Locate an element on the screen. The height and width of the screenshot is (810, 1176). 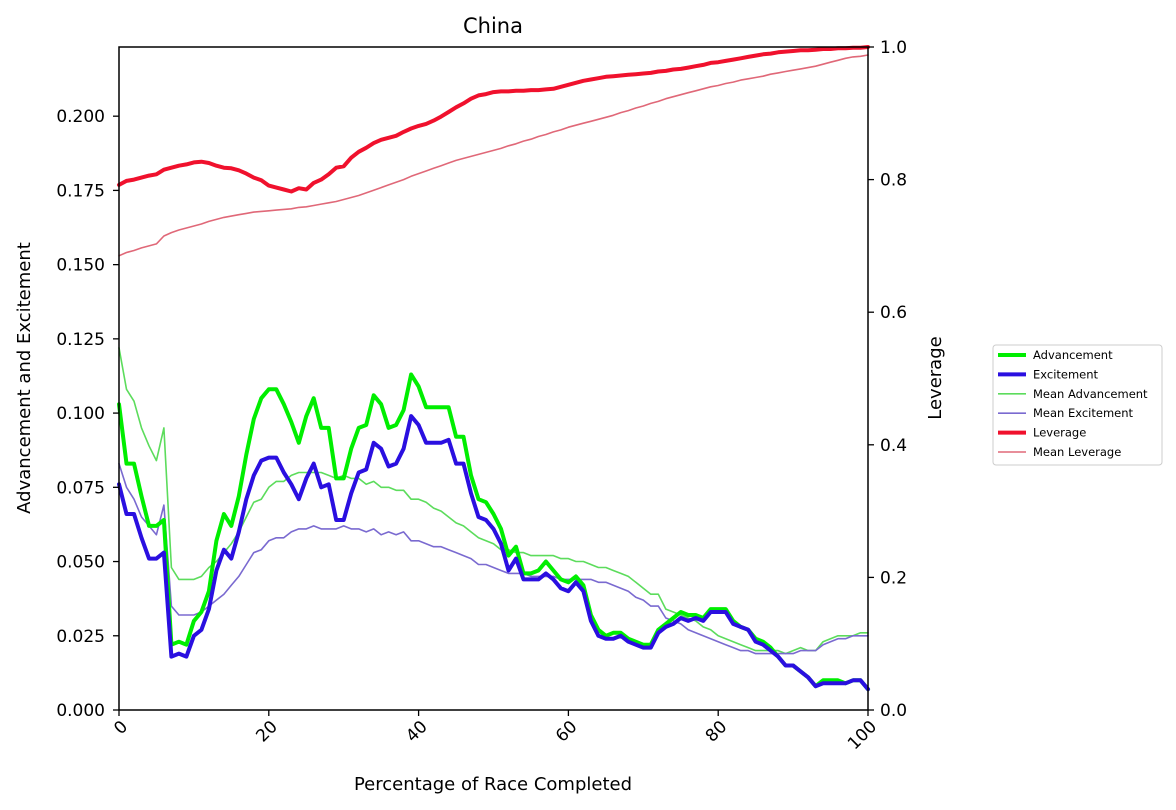
legend-box is located at coordinates (1077, 405).